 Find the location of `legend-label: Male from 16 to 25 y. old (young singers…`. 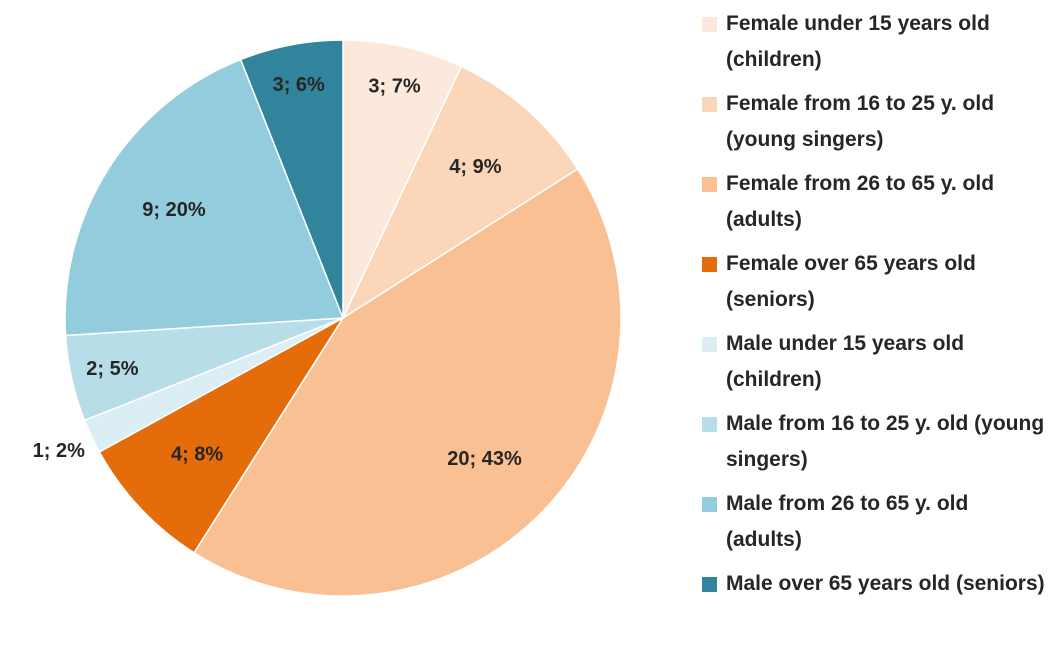

legend-label: Male from 16 to 25 y. old (young singers… is located at coordinates (885, 441).